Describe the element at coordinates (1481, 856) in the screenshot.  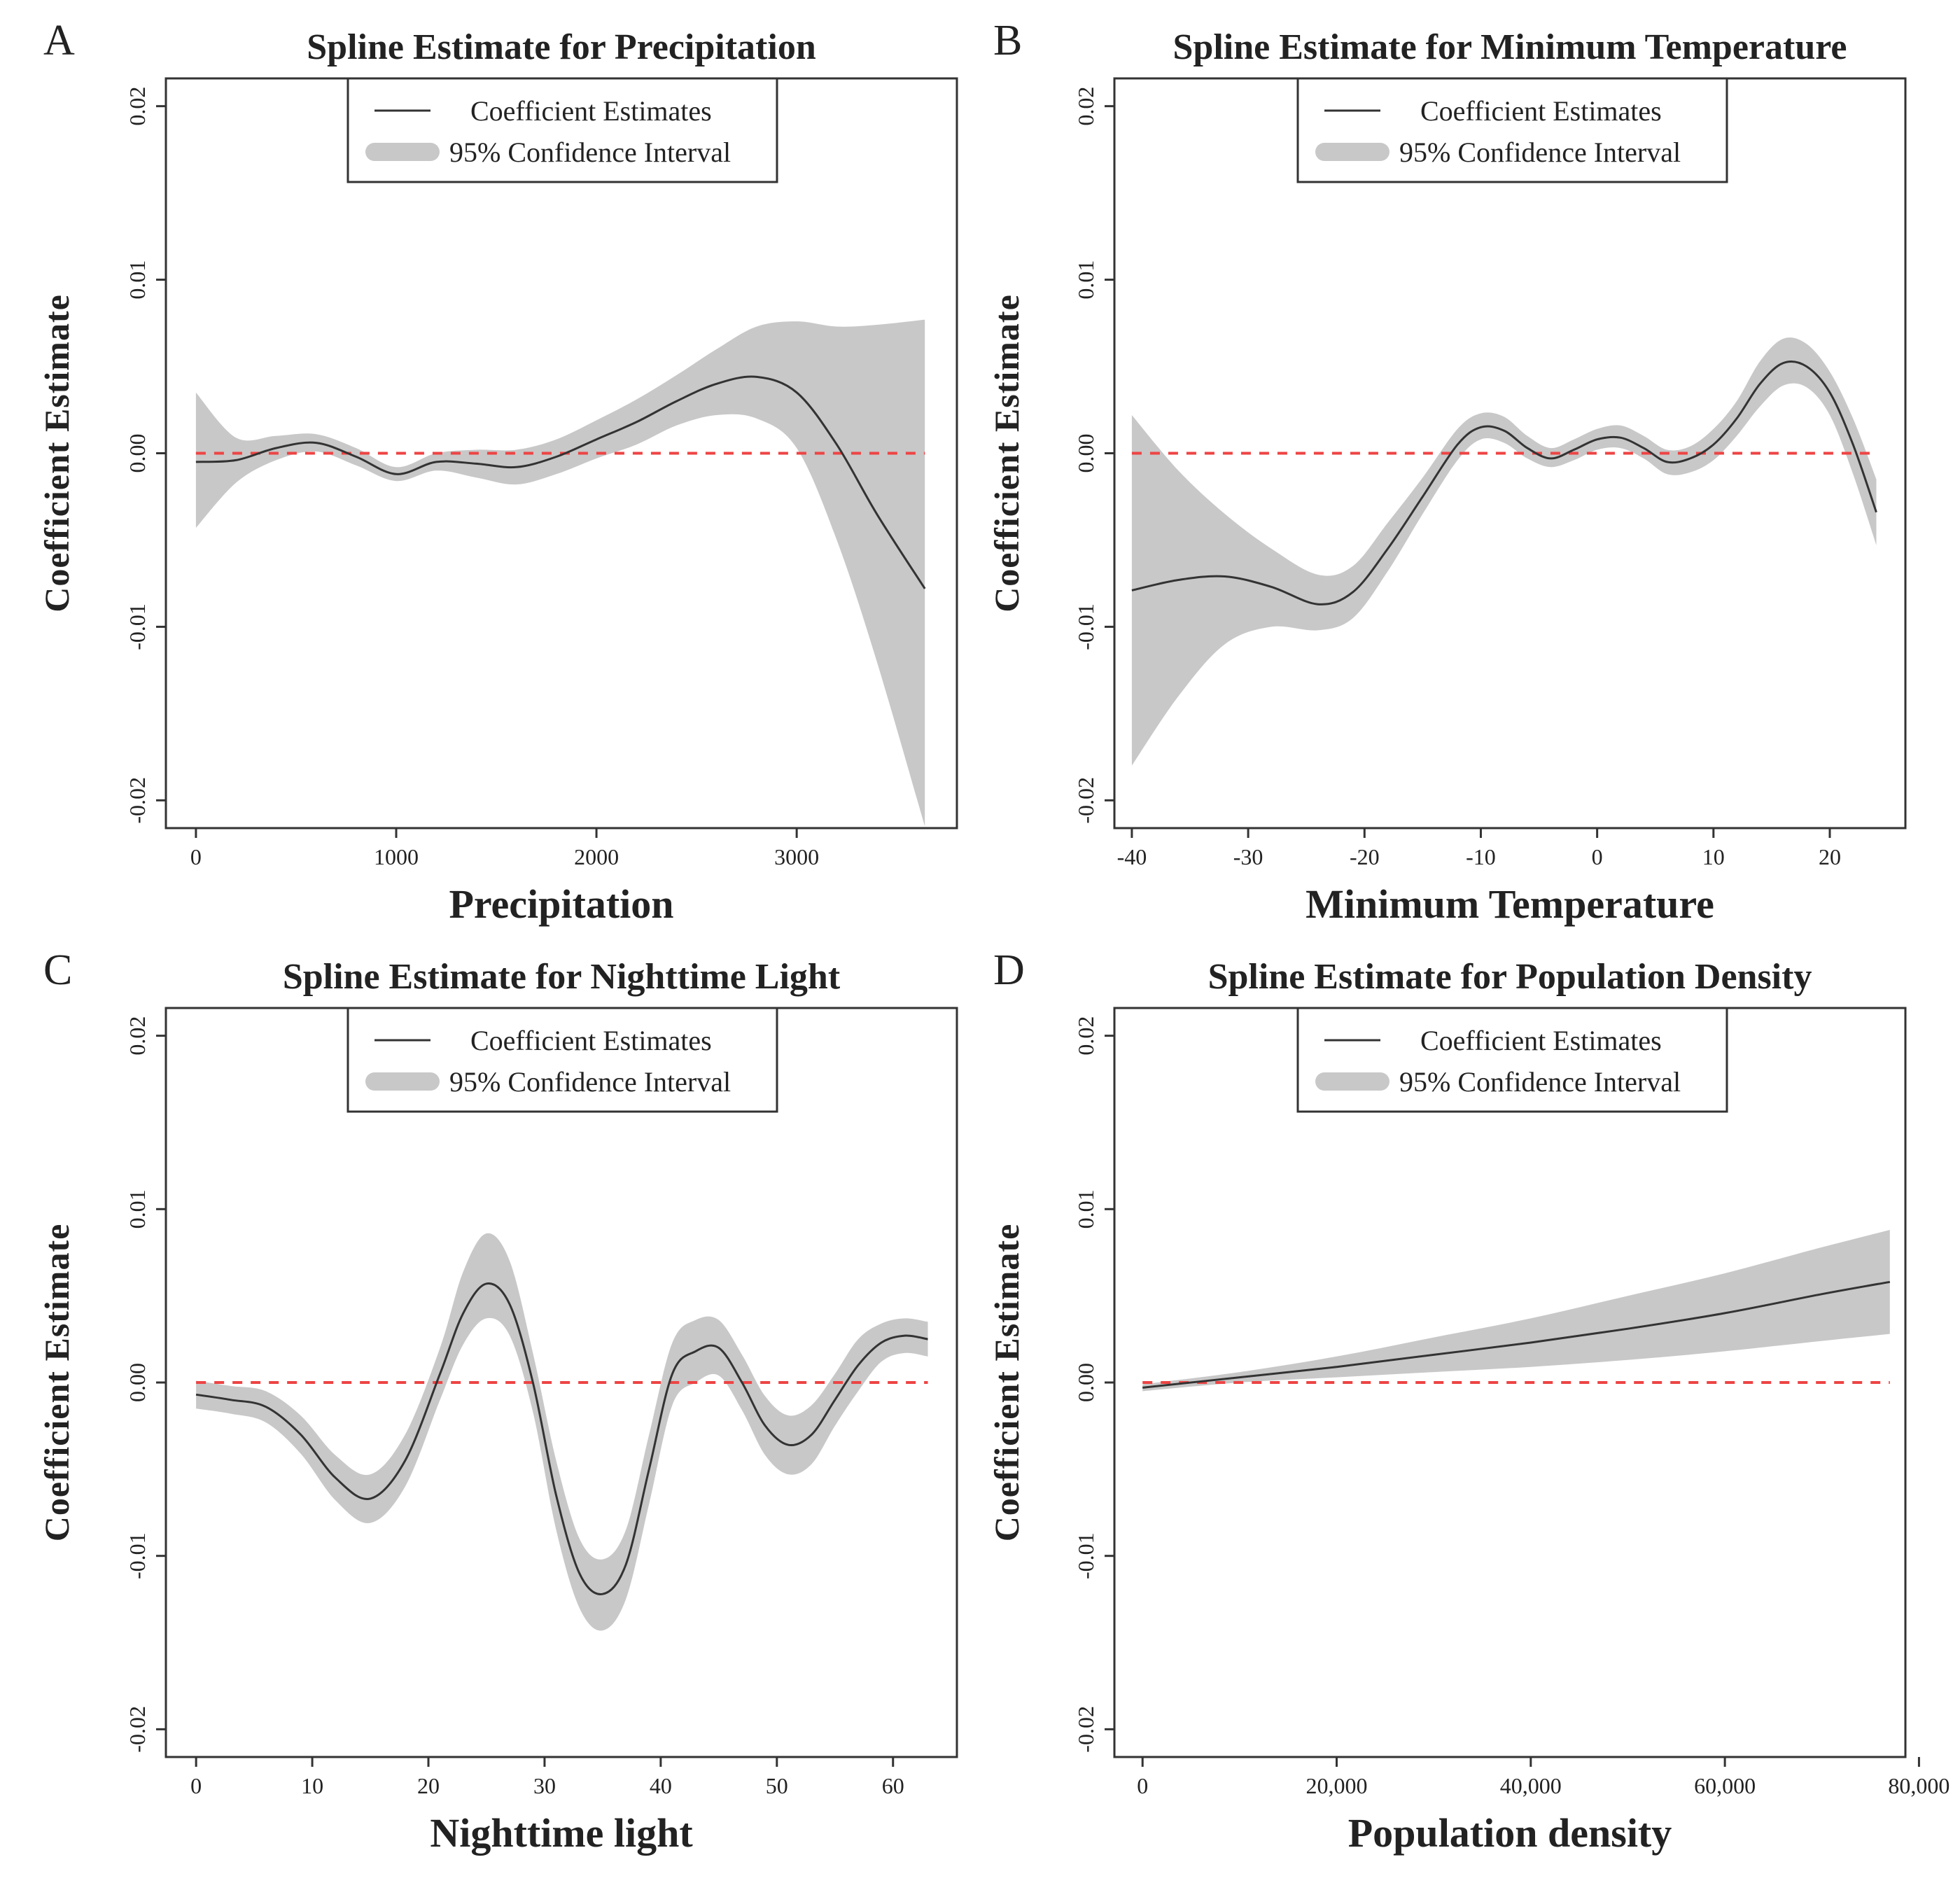
I see `x-tick-label: -10` at that location.